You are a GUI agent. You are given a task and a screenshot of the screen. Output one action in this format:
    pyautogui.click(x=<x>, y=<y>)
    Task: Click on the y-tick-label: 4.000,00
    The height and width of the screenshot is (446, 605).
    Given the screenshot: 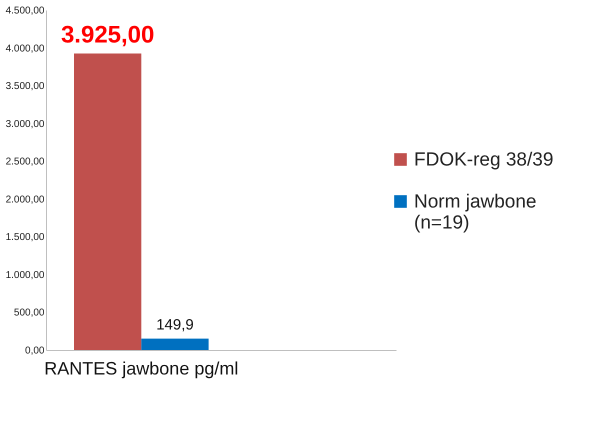 What is the action you would take?
    pyautogui.click(x=25, y=48)
    